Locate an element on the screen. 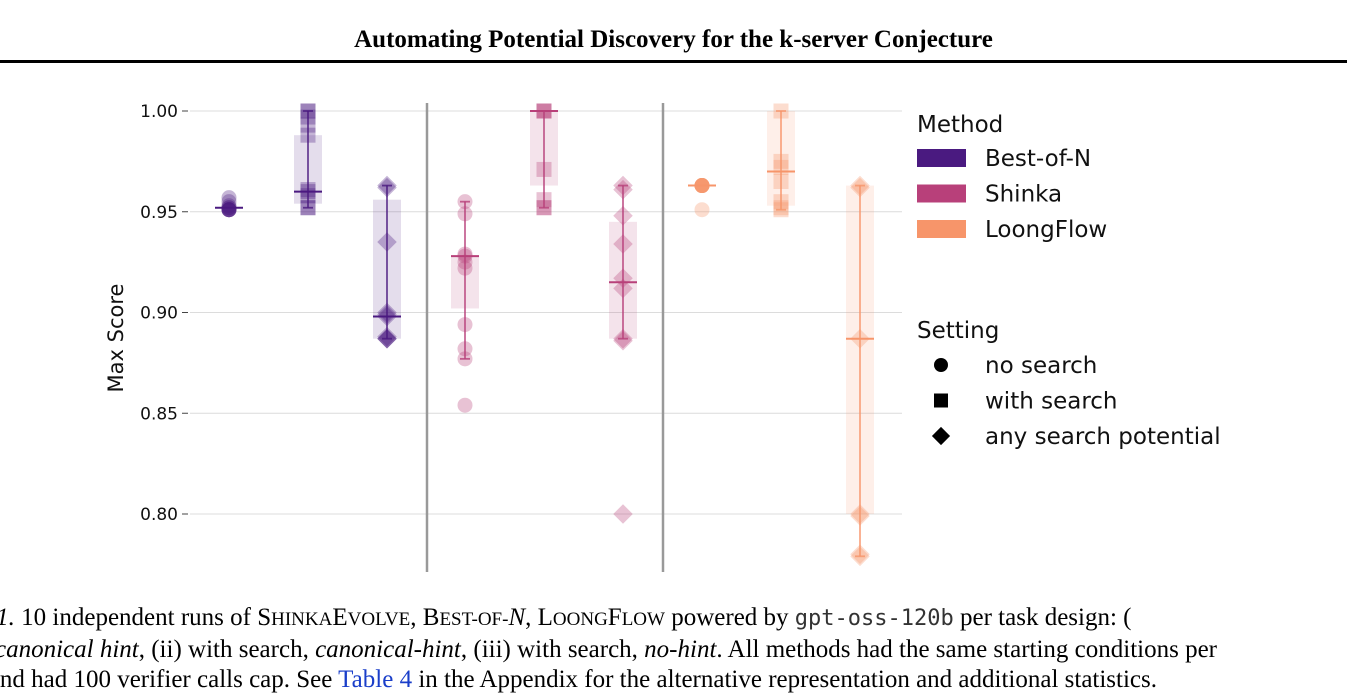 This screenshot has width=1347, height=695. caption-text: , L is located at coordinates (539, 617).